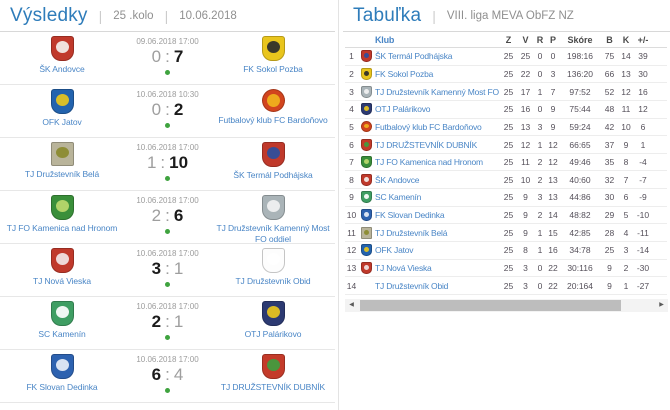  Describe the element at coordinates (553, 126) in the screenshot. I see `losses: 9` at that location.